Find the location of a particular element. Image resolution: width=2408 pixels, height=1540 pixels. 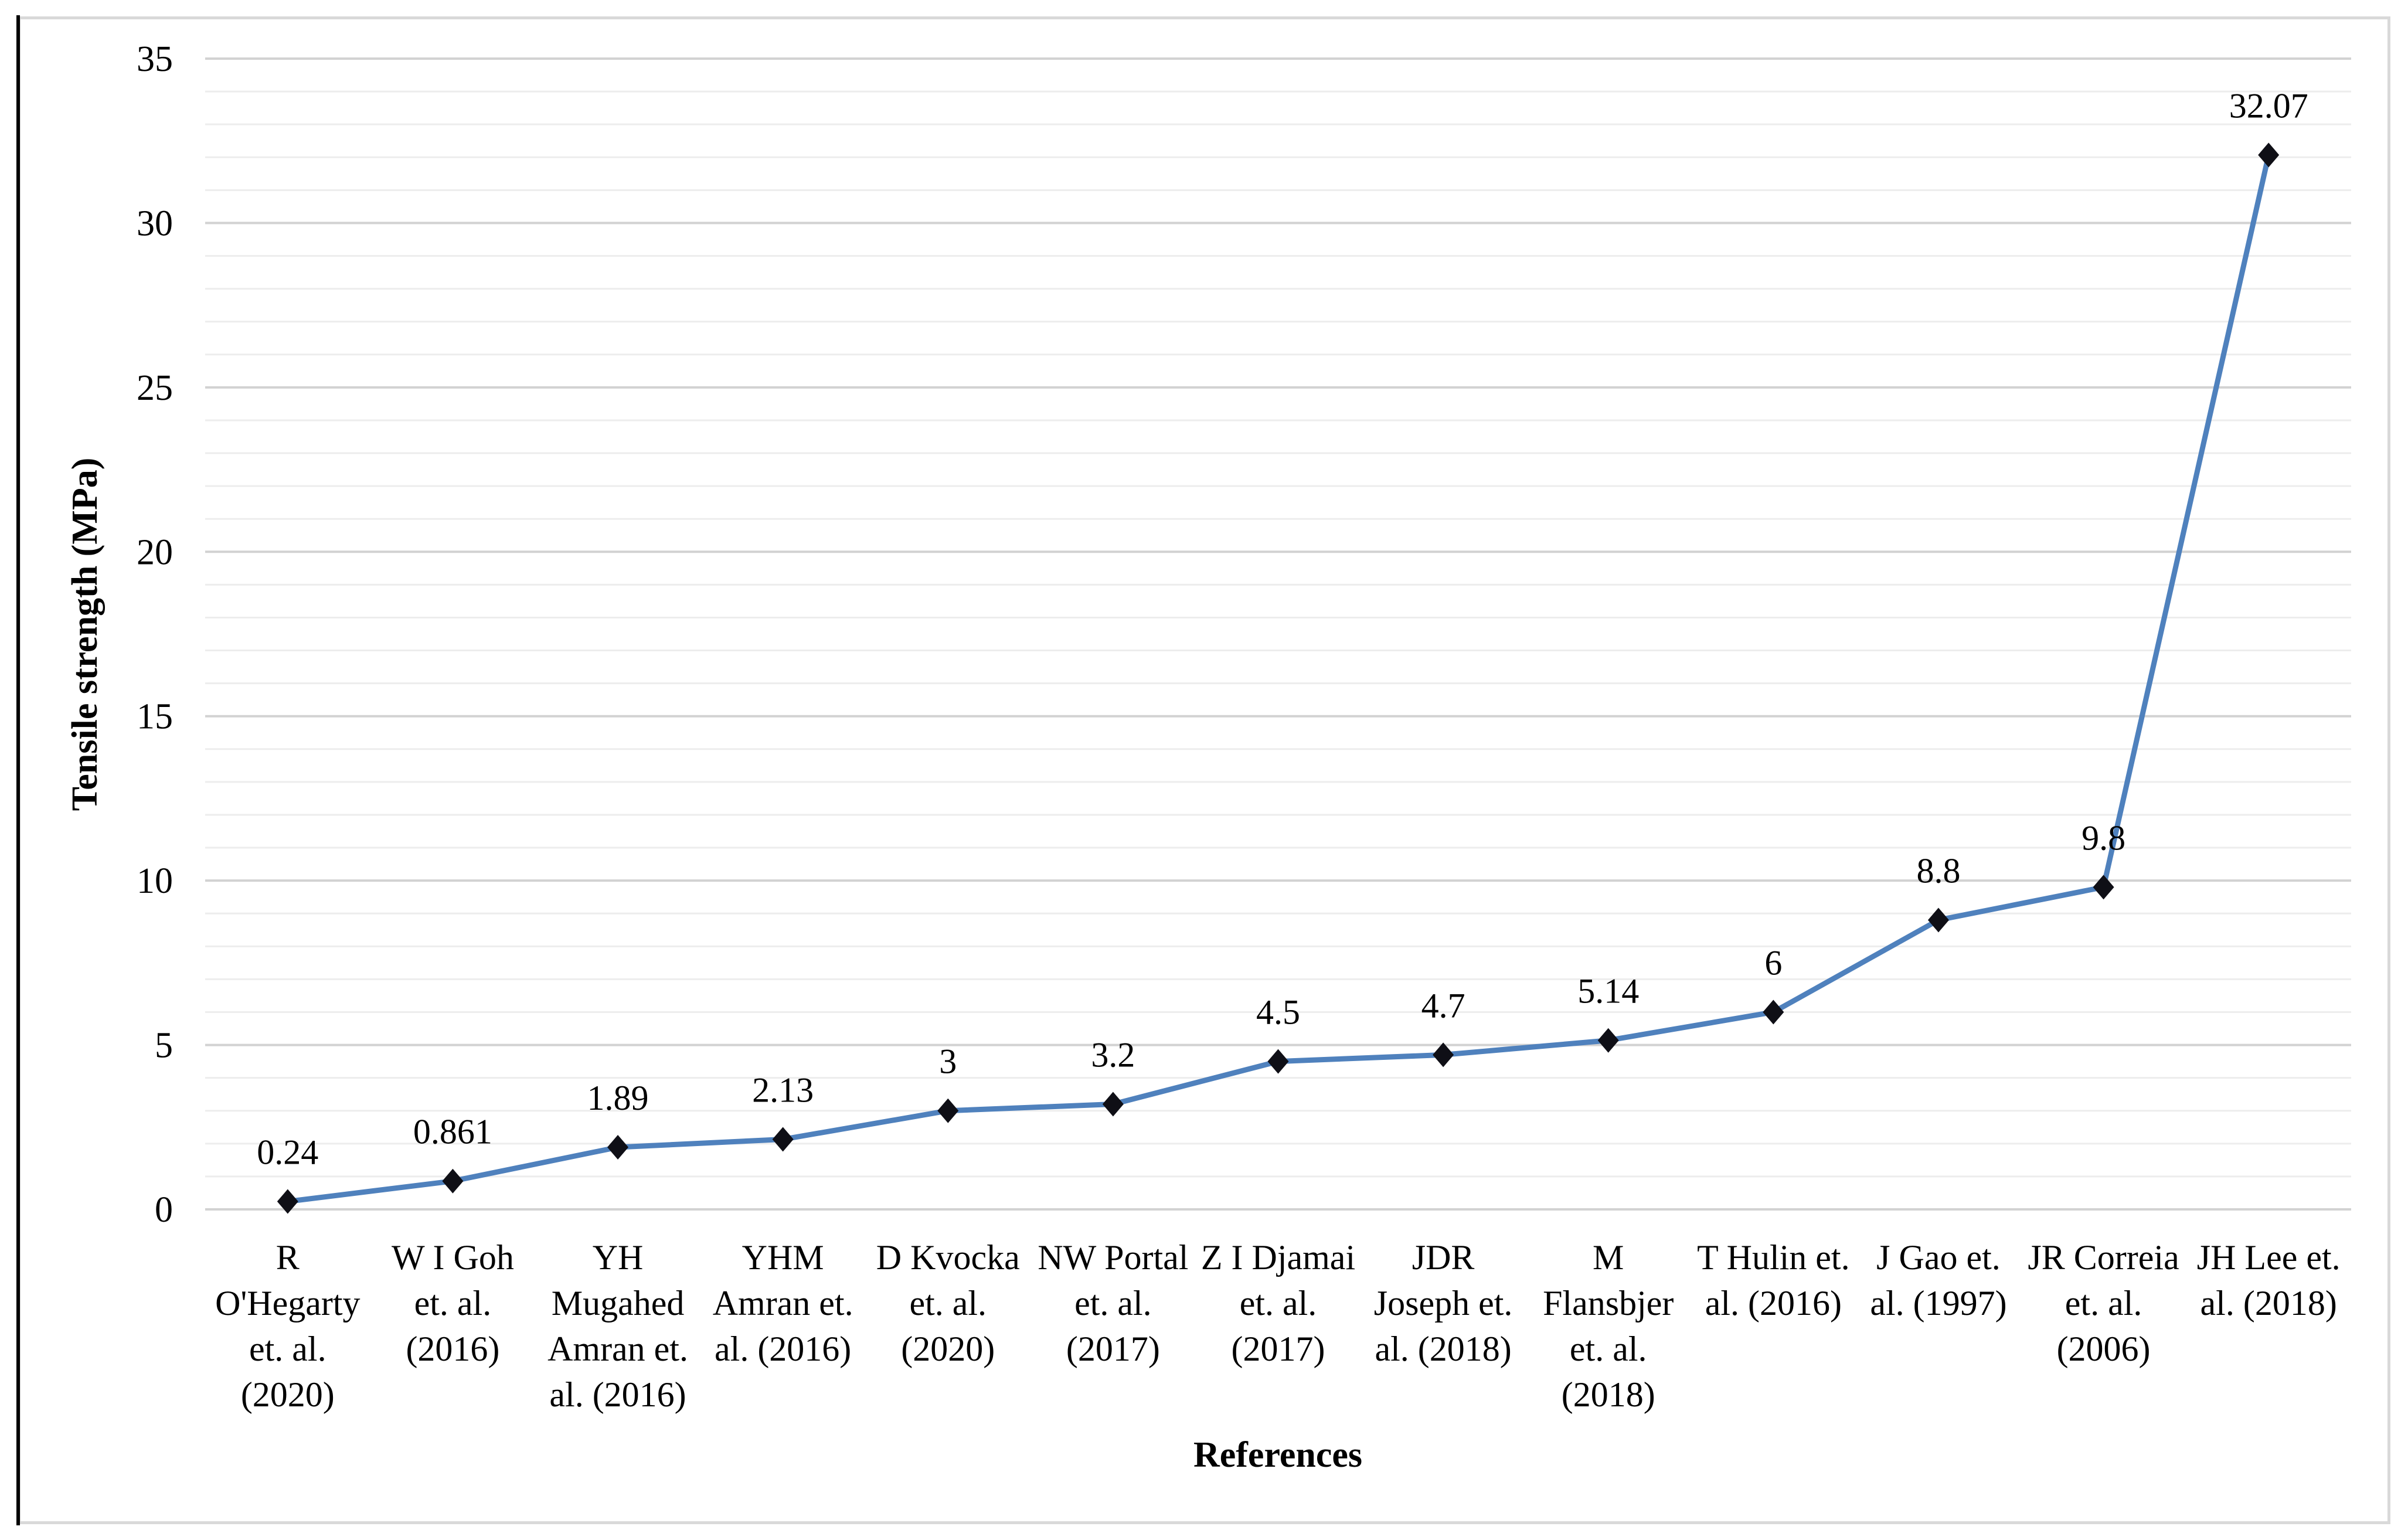

x-axis-category-label: D Kvocka et. al. (2020) is located at coordinates (948, 1303).